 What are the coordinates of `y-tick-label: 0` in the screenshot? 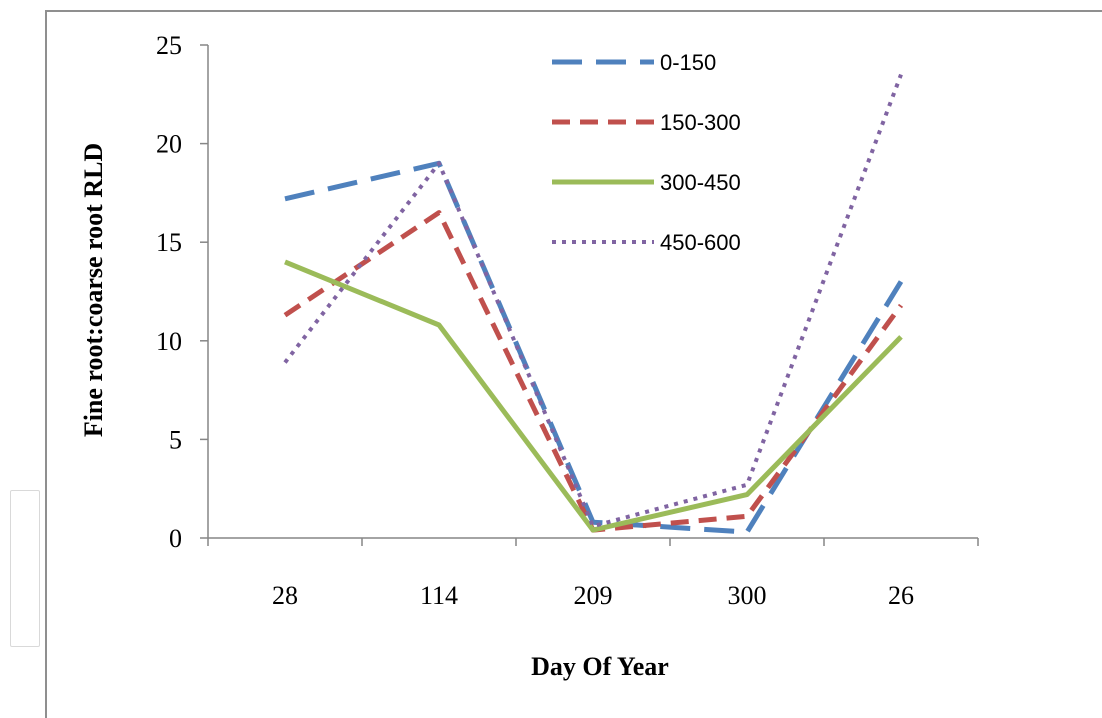 It's located at (175, 538).